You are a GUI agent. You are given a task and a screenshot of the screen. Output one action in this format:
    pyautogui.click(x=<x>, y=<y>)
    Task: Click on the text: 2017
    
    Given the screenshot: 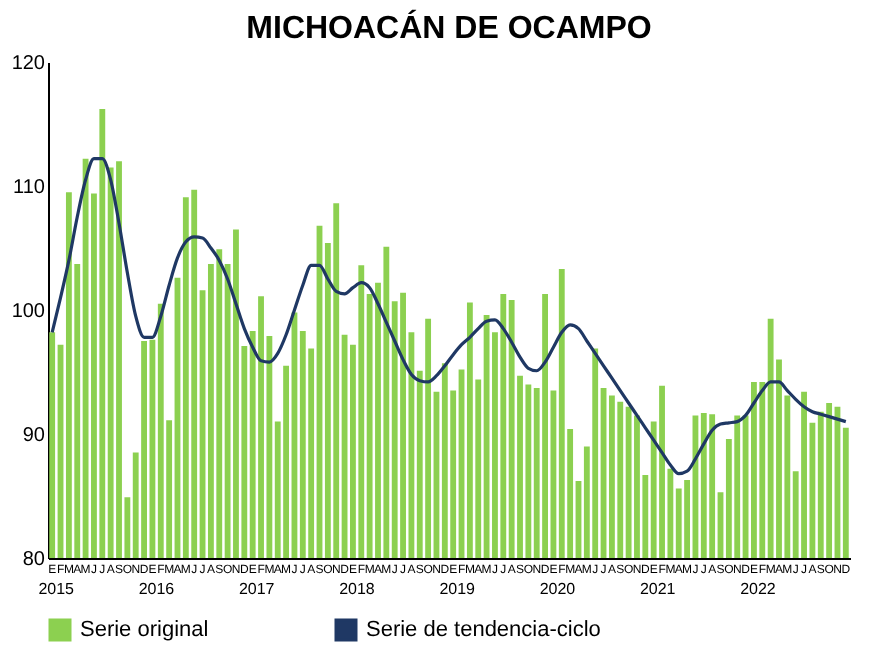 What is the action you would take?
    pyautogui.click(x=257, y=589)
    